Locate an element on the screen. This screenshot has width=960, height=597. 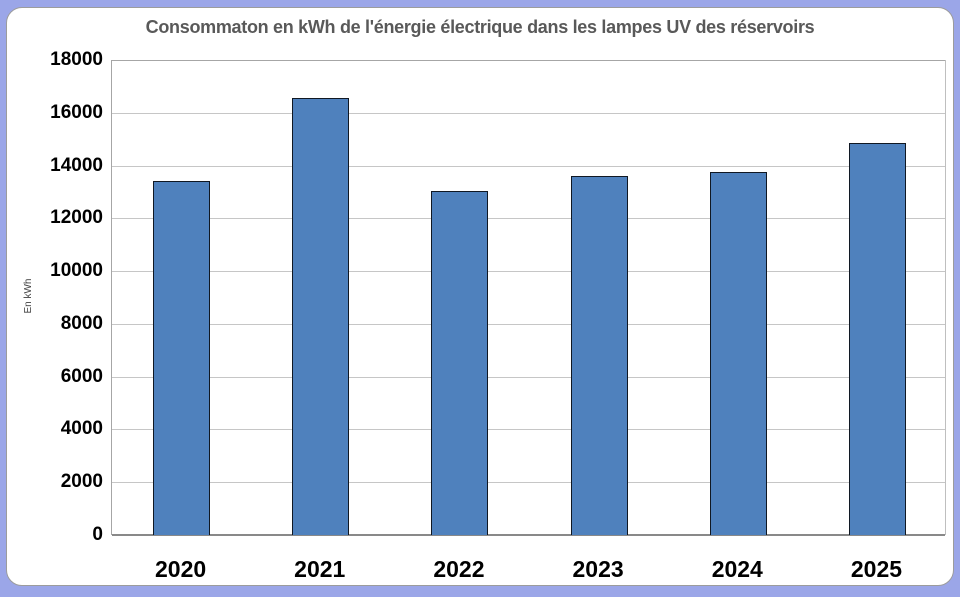
y-tick-label-18000: 18000 is located at coordinates (76, 59).